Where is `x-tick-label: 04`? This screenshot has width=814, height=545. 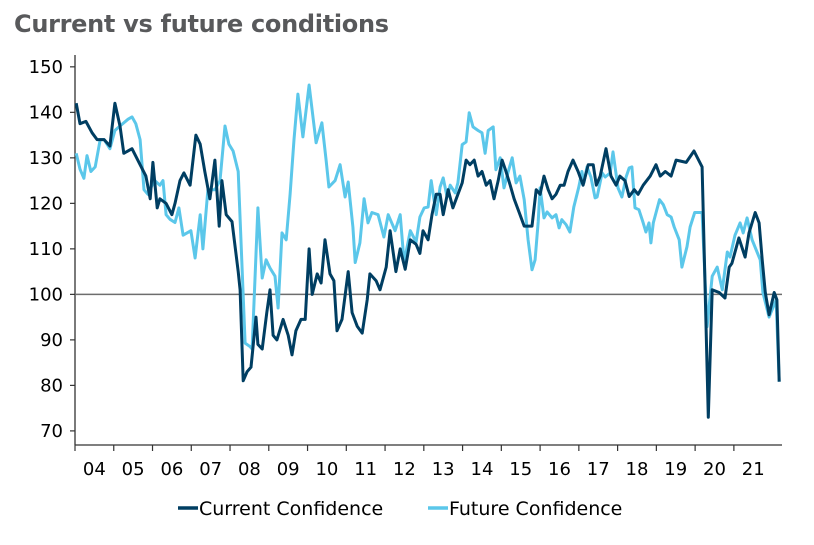 x-tick-label: 04 is located at coordinates (94, 469).